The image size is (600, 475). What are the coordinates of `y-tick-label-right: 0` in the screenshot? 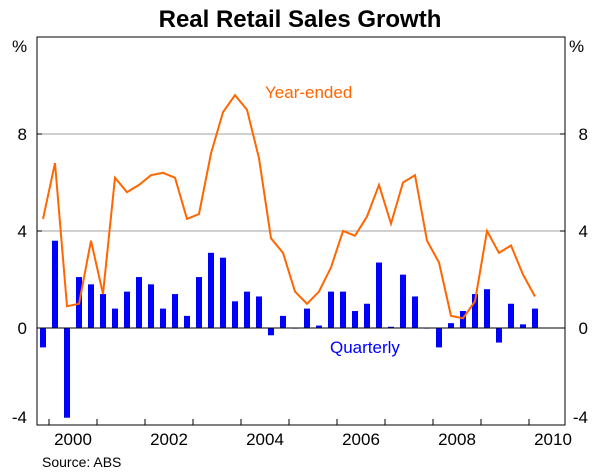 It's located at (583, 328).